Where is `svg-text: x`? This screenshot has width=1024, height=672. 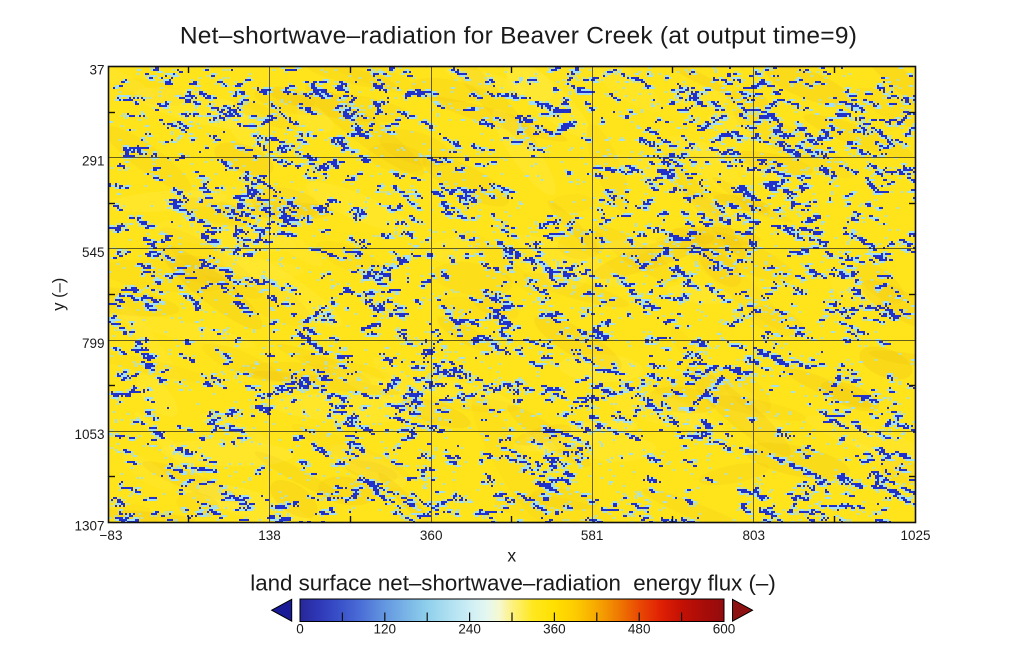 svg-text: x is located at coordinates (511, 556).